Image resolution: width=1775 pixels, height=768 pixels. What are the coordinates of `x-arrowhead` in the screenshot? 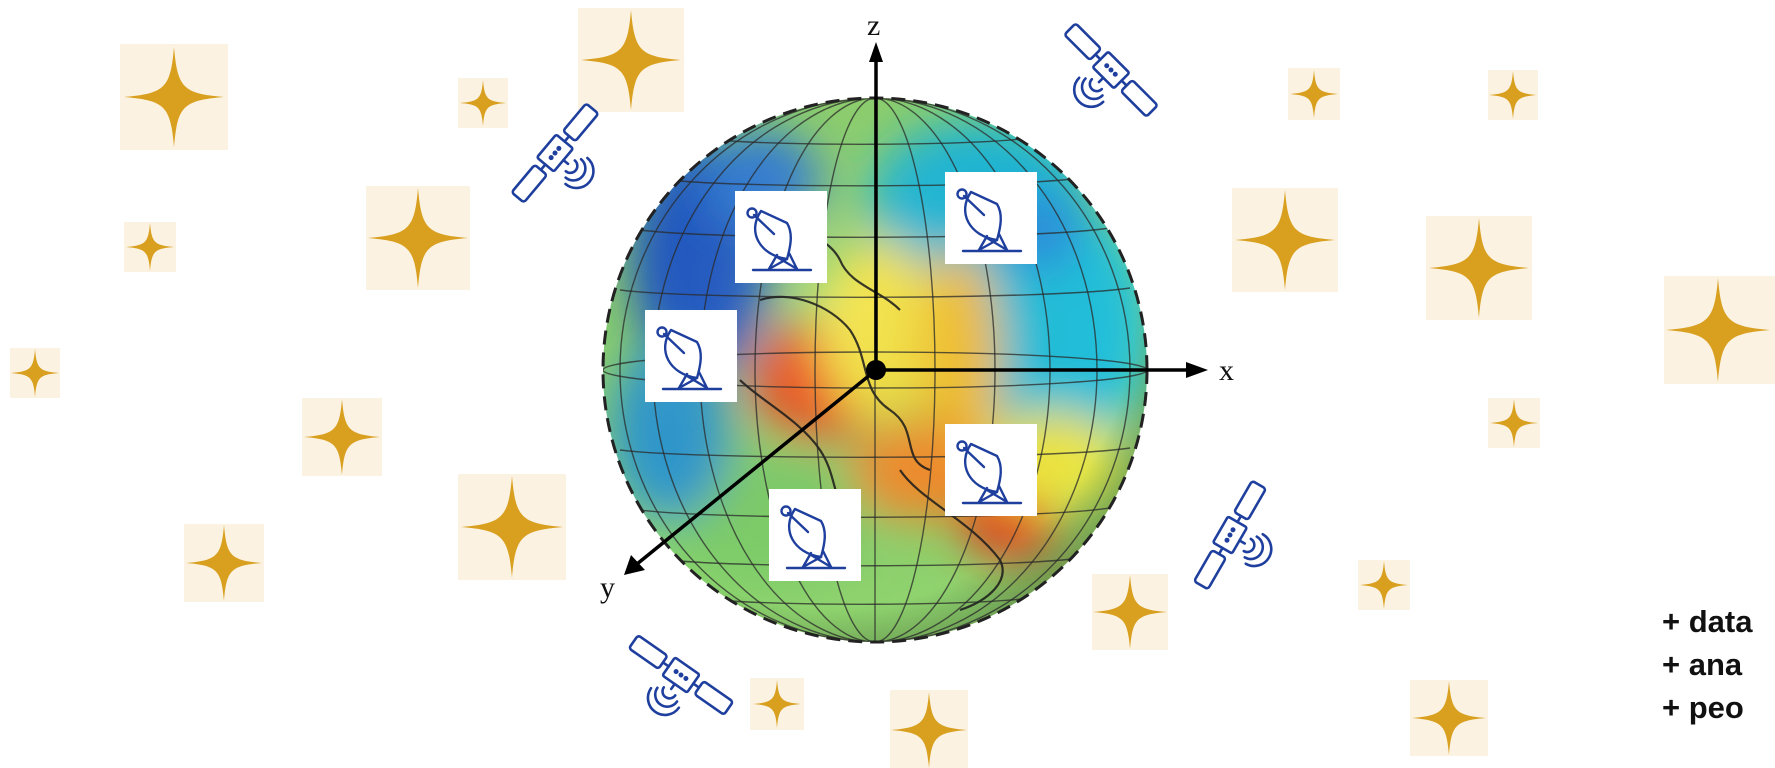 It's located at (1197, 370).